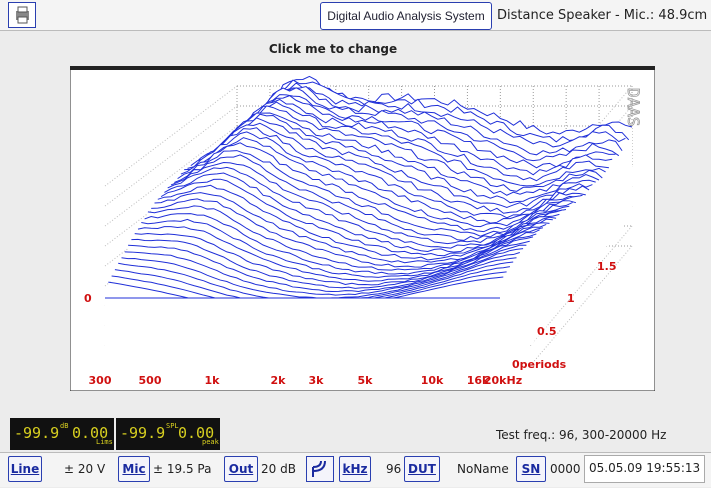 The image size is (711, 488). I want to click on x-label: 2k, so click(279, 380).